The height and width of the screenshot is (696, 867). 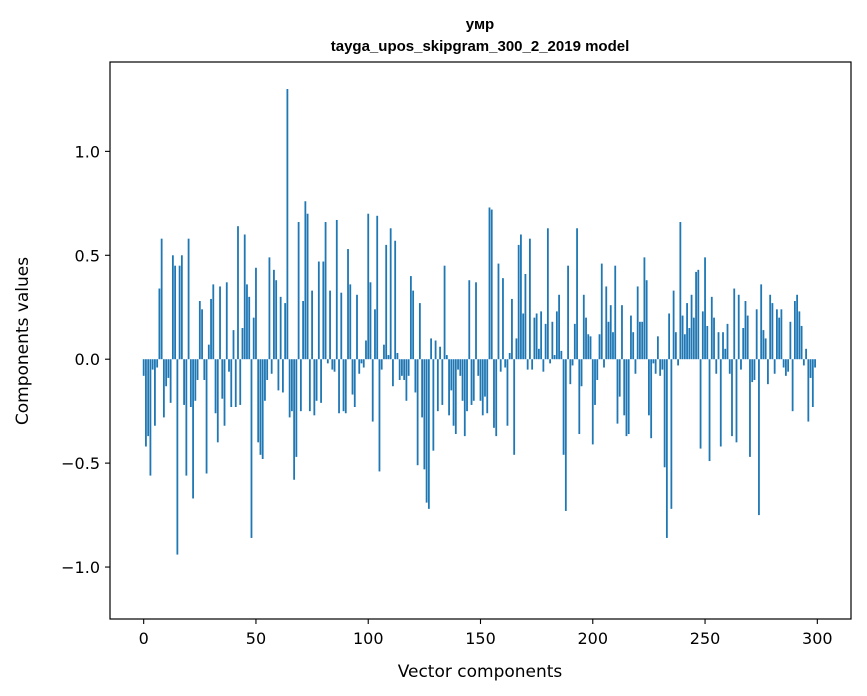 What do you see at coordinates (368, 638) in the screenshot?
I see `x-tick-label: 100` at bounding box center [368, 638].